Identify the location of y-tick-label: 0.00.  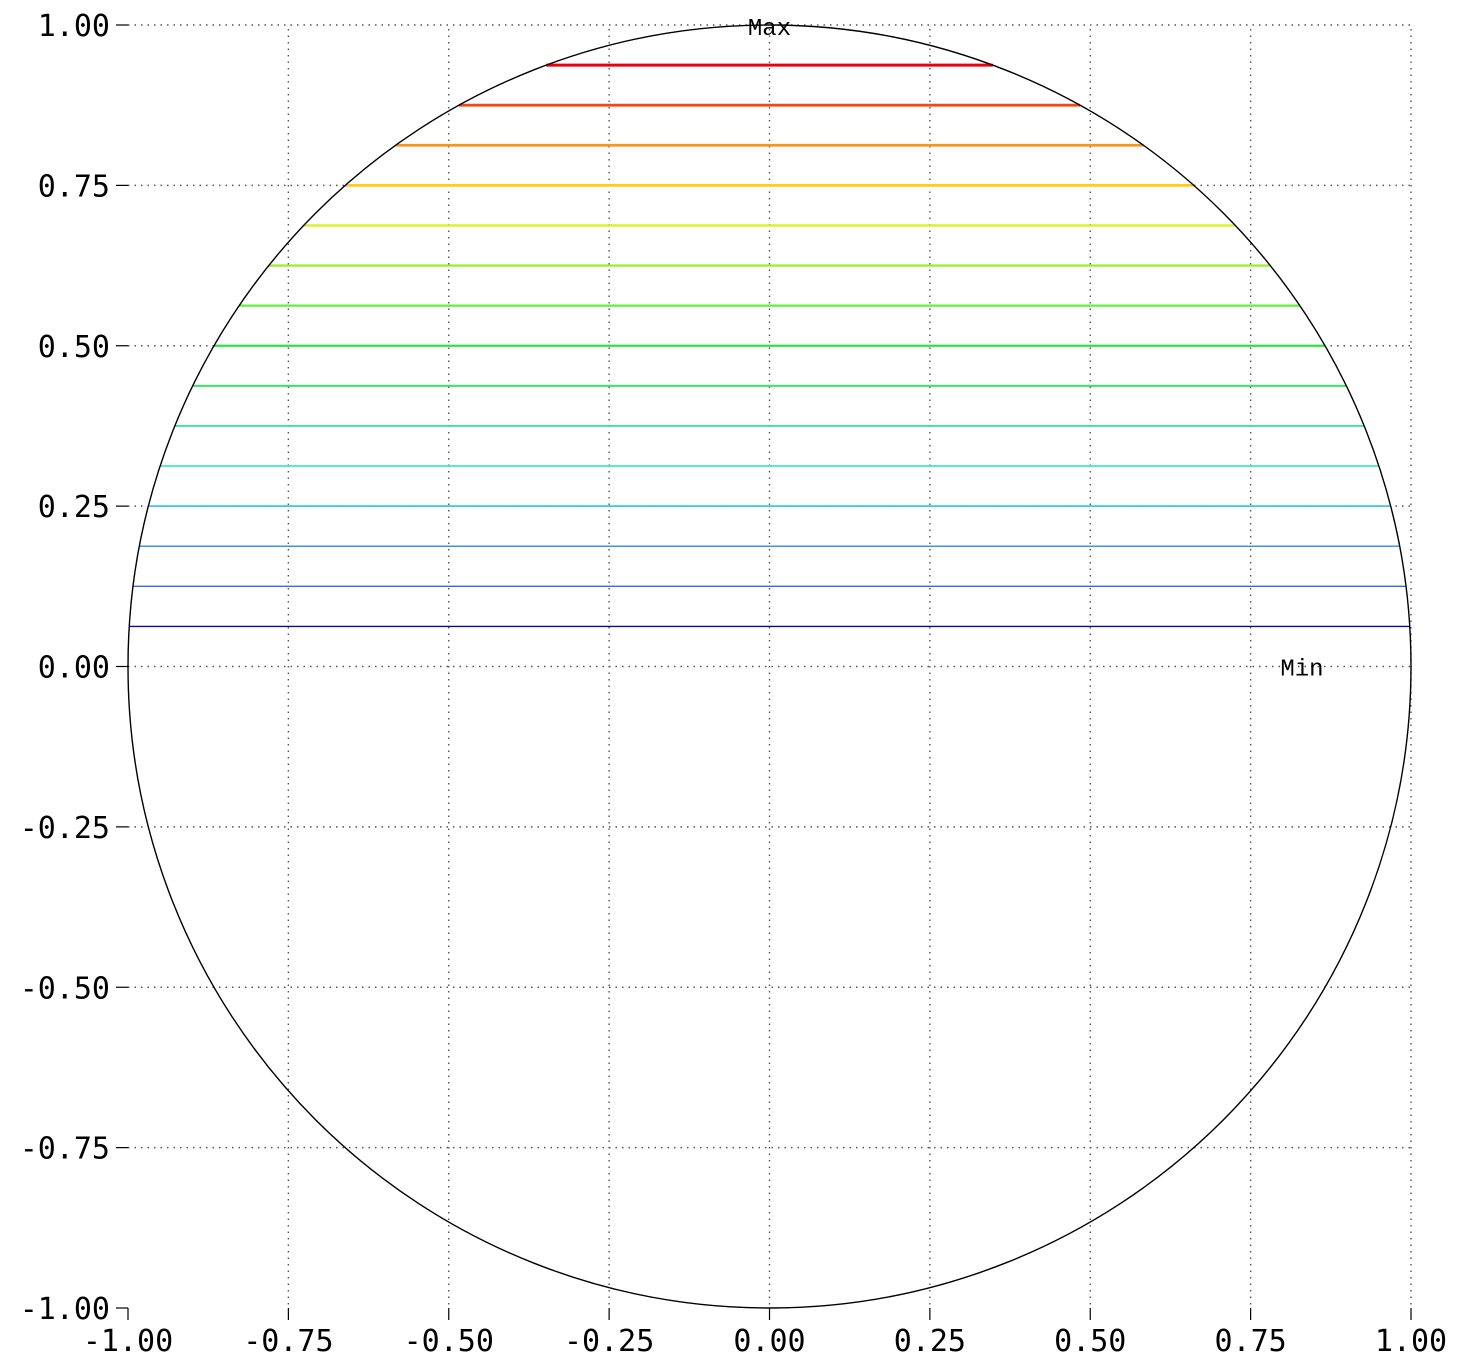
(74, 668).